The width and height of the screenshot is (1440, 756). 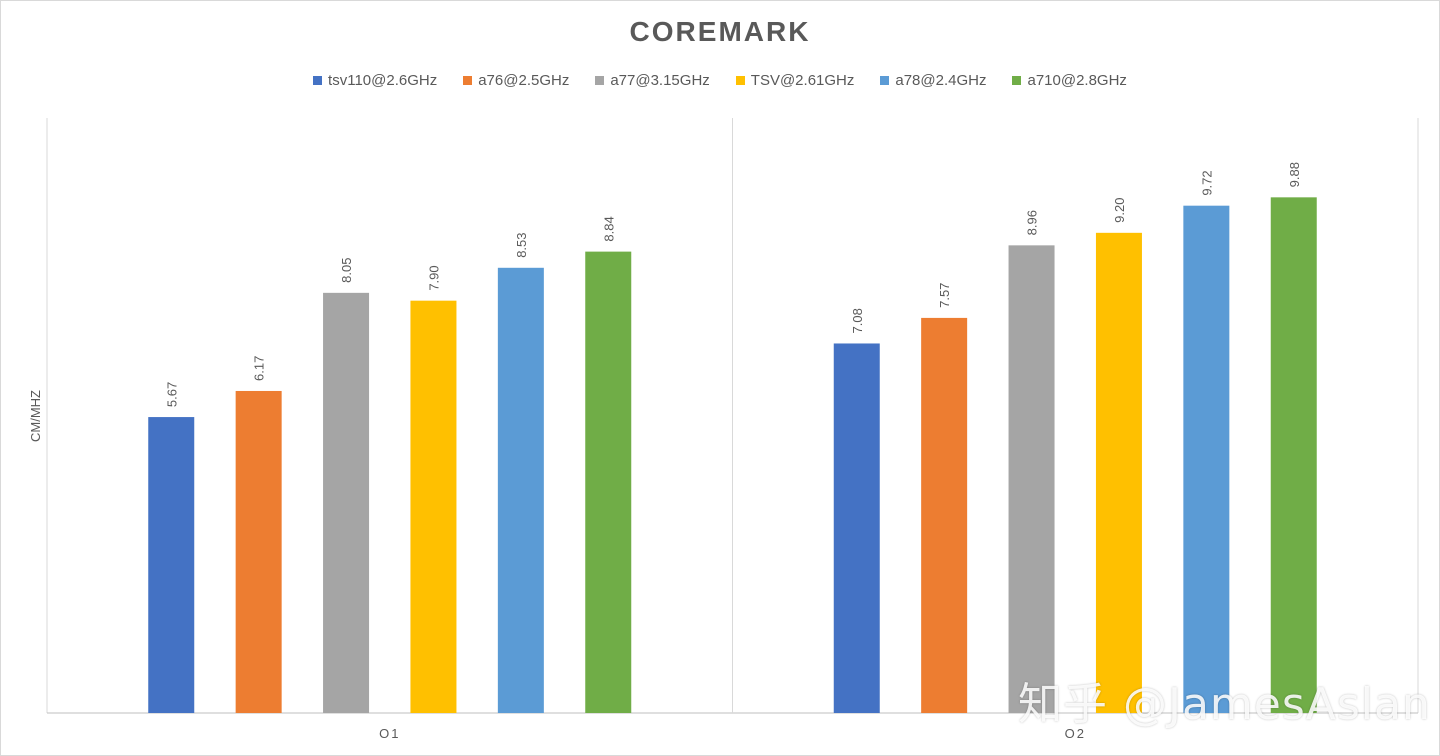 I want to click on data-label: 8.05, so click(x=346, y=270).